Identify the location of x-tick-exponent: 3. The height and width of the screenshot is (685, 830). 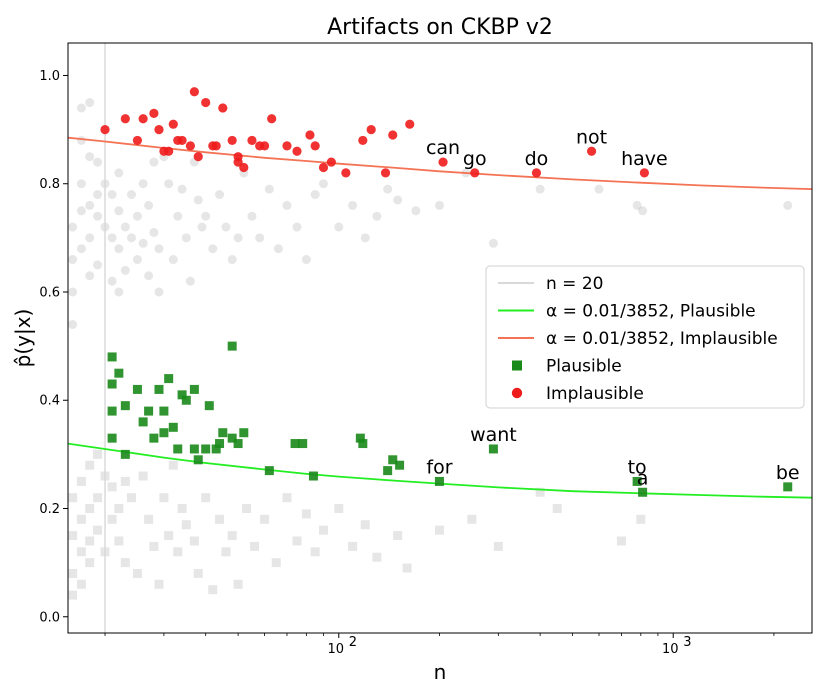
(687, 642).